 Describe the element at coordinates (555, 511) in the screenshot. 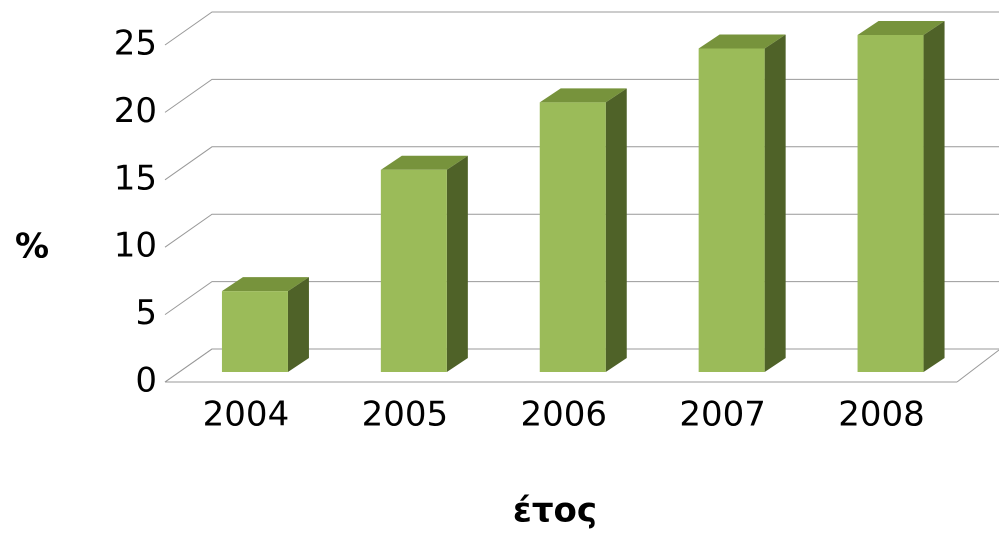

I see `x-axis-title: έτος` at that location.